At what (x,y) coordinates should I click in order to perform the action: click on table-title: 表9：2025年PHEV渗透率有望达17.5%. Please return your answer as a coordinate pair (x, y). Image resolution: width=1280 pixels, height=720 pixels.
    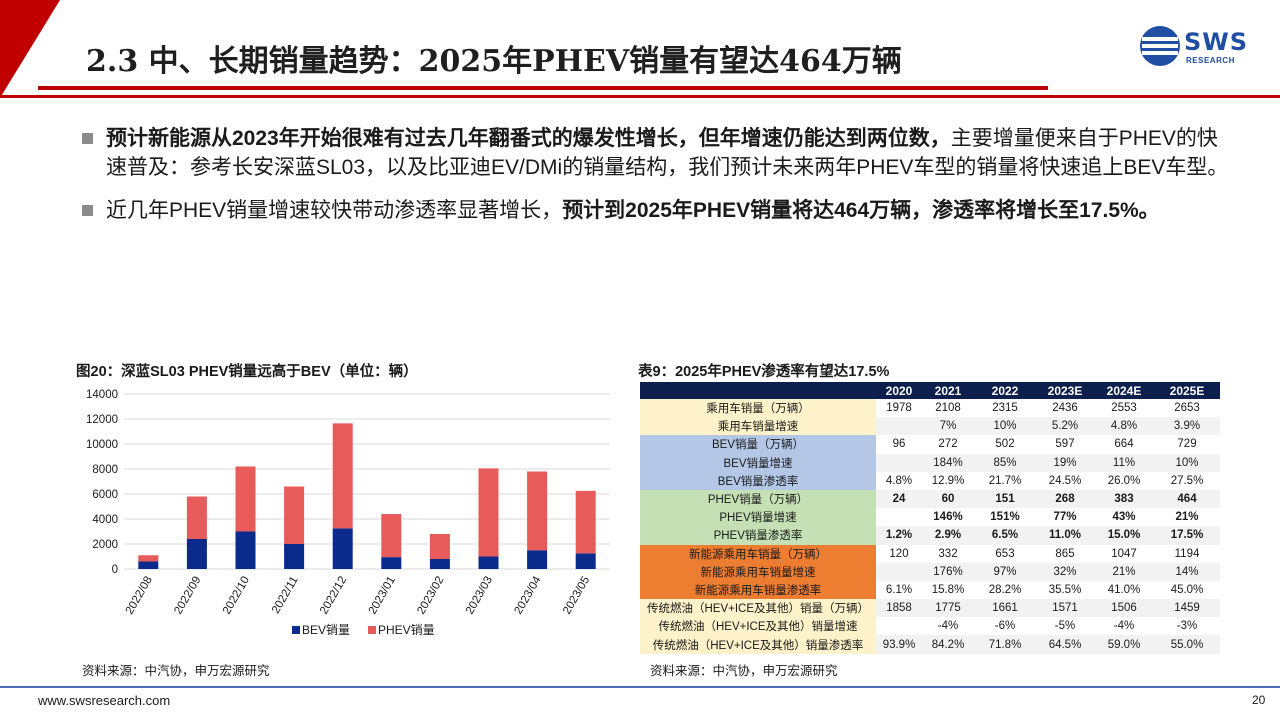
    Looking at the image, I should click on (764, 372).